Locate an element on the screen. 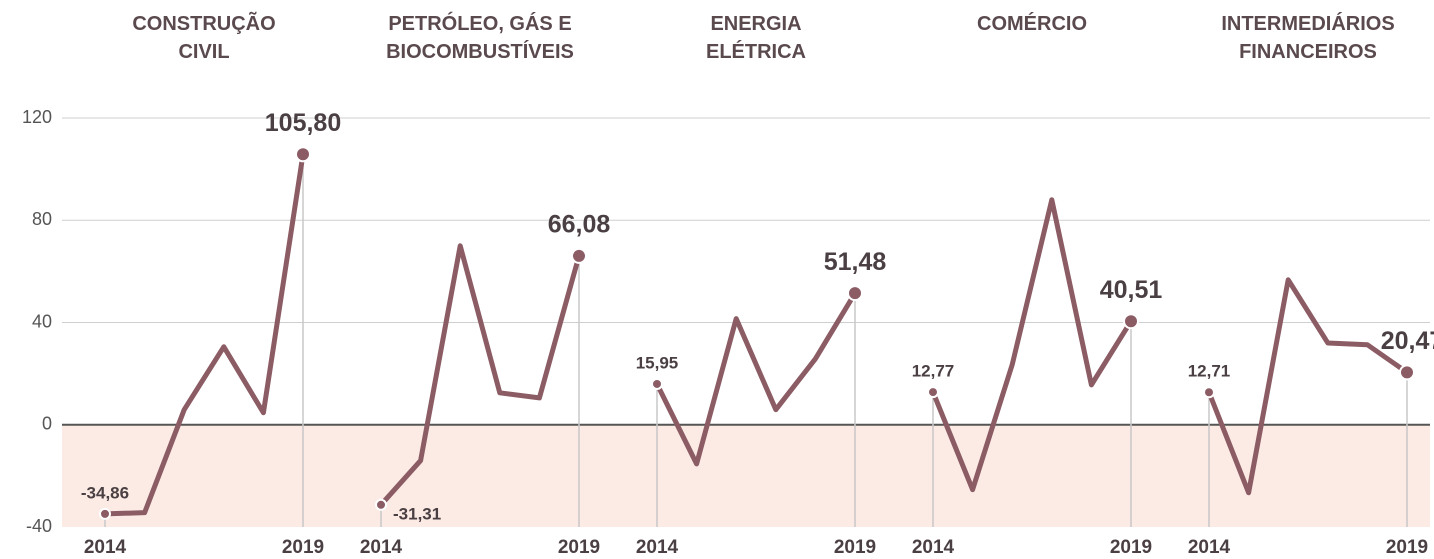  data-label: 40,51 is located at coordinates (1131, 290).